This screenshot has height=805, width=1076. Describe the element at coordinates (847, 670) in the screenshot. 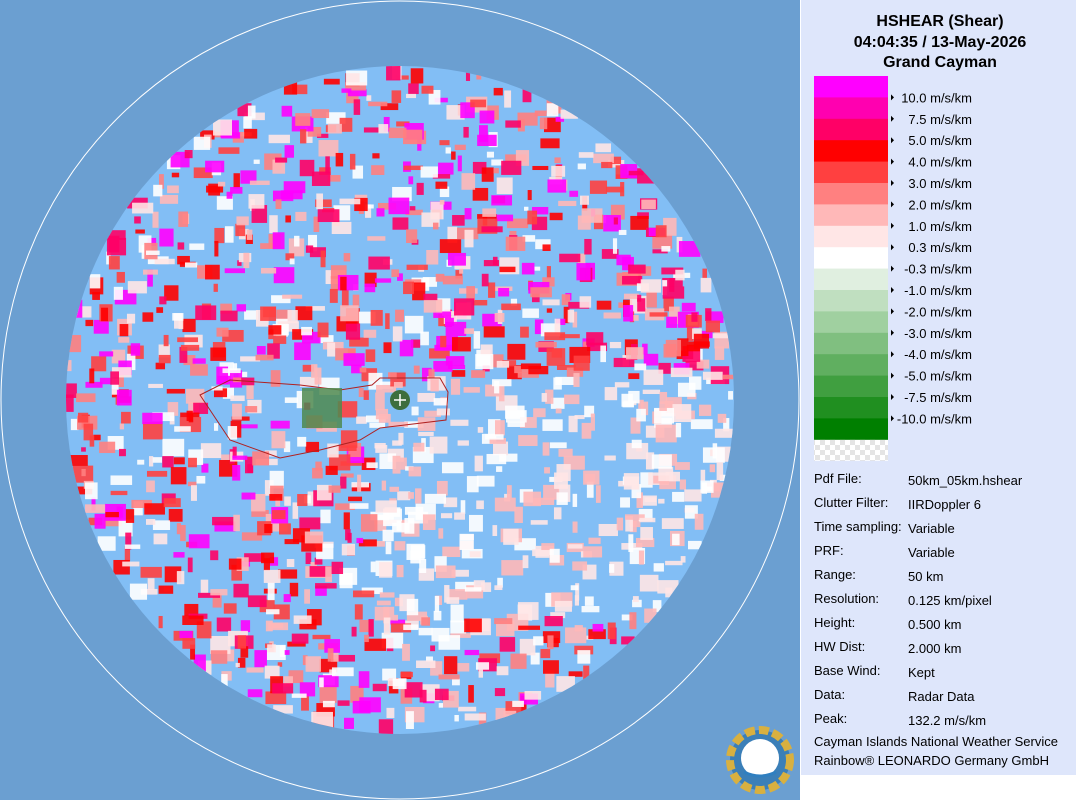

I see `info-label: Base Wind:` at that location.